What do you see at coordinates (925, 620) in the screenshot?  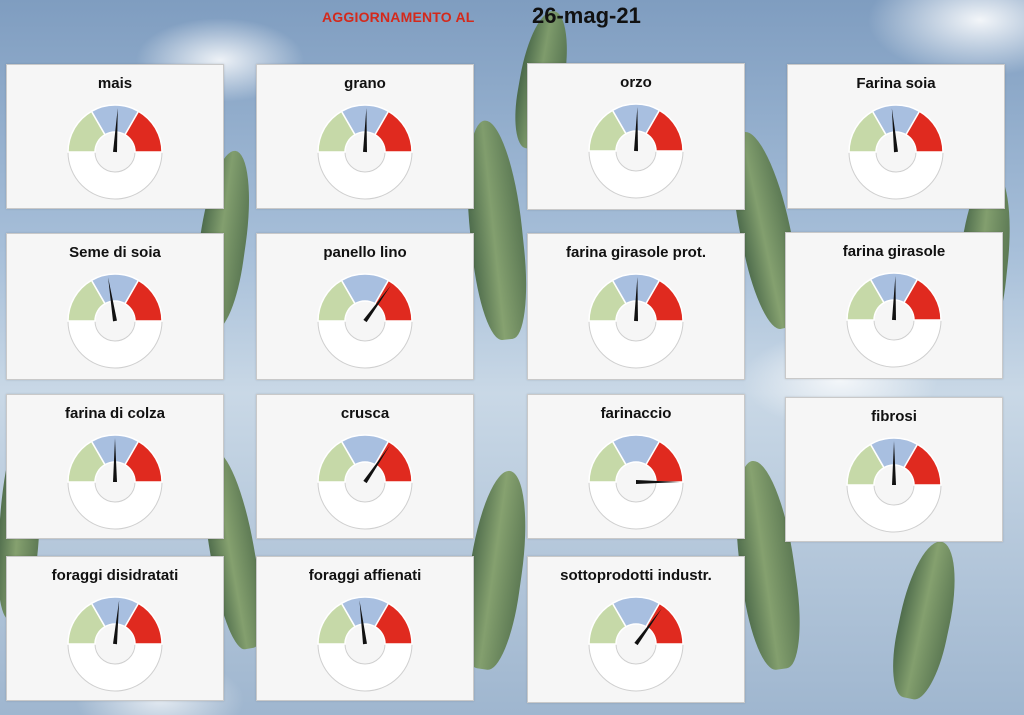 I see `wheat-stalk` at bounding box center [925, 620].